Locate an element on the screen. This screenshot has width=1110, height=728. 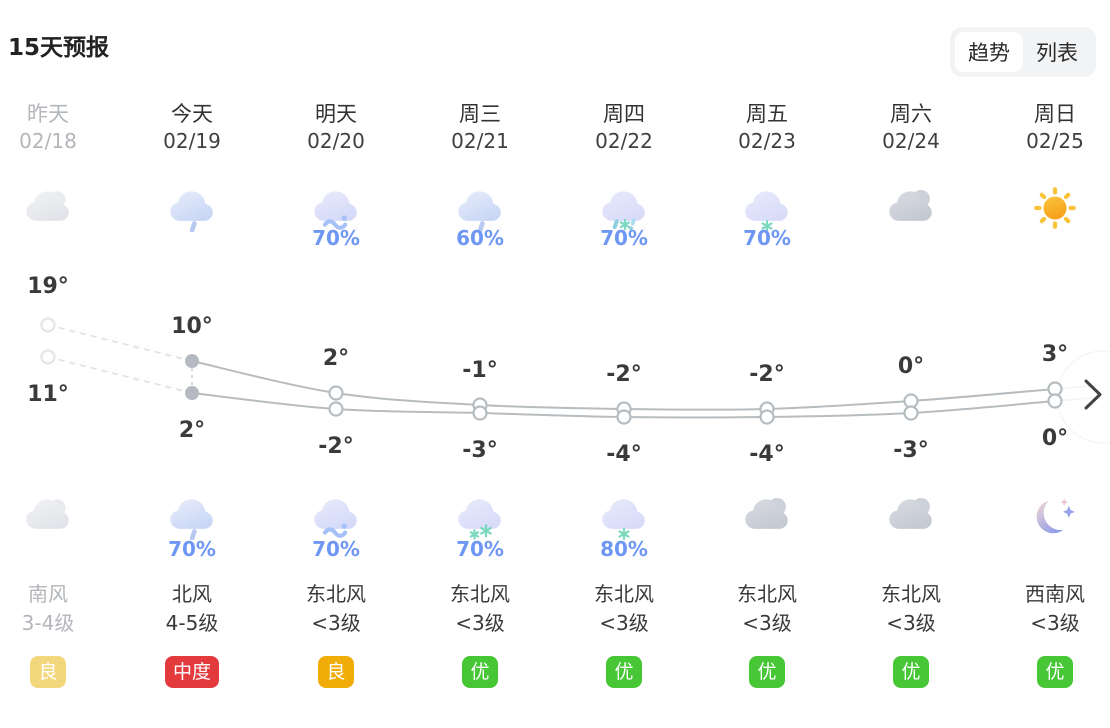
tab-trend: 趋势 is located at coordinates (989, 52).